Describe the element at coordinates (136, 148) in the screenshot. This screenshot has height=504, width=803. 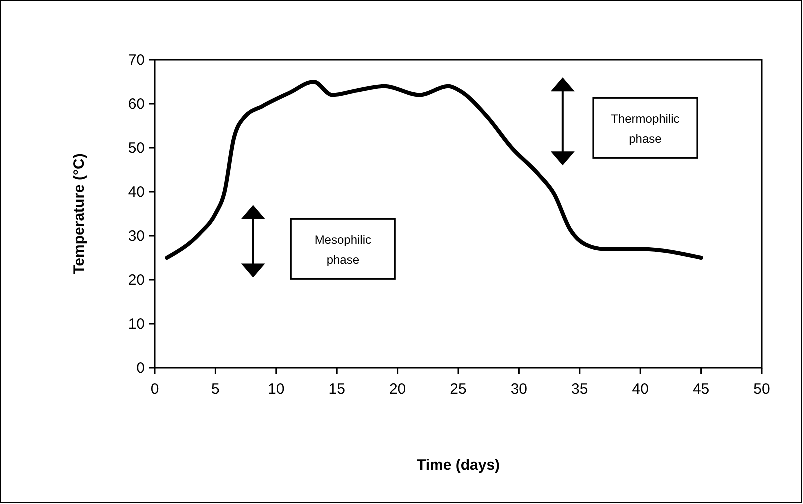
I see `y-tick-label: 50` at that location.